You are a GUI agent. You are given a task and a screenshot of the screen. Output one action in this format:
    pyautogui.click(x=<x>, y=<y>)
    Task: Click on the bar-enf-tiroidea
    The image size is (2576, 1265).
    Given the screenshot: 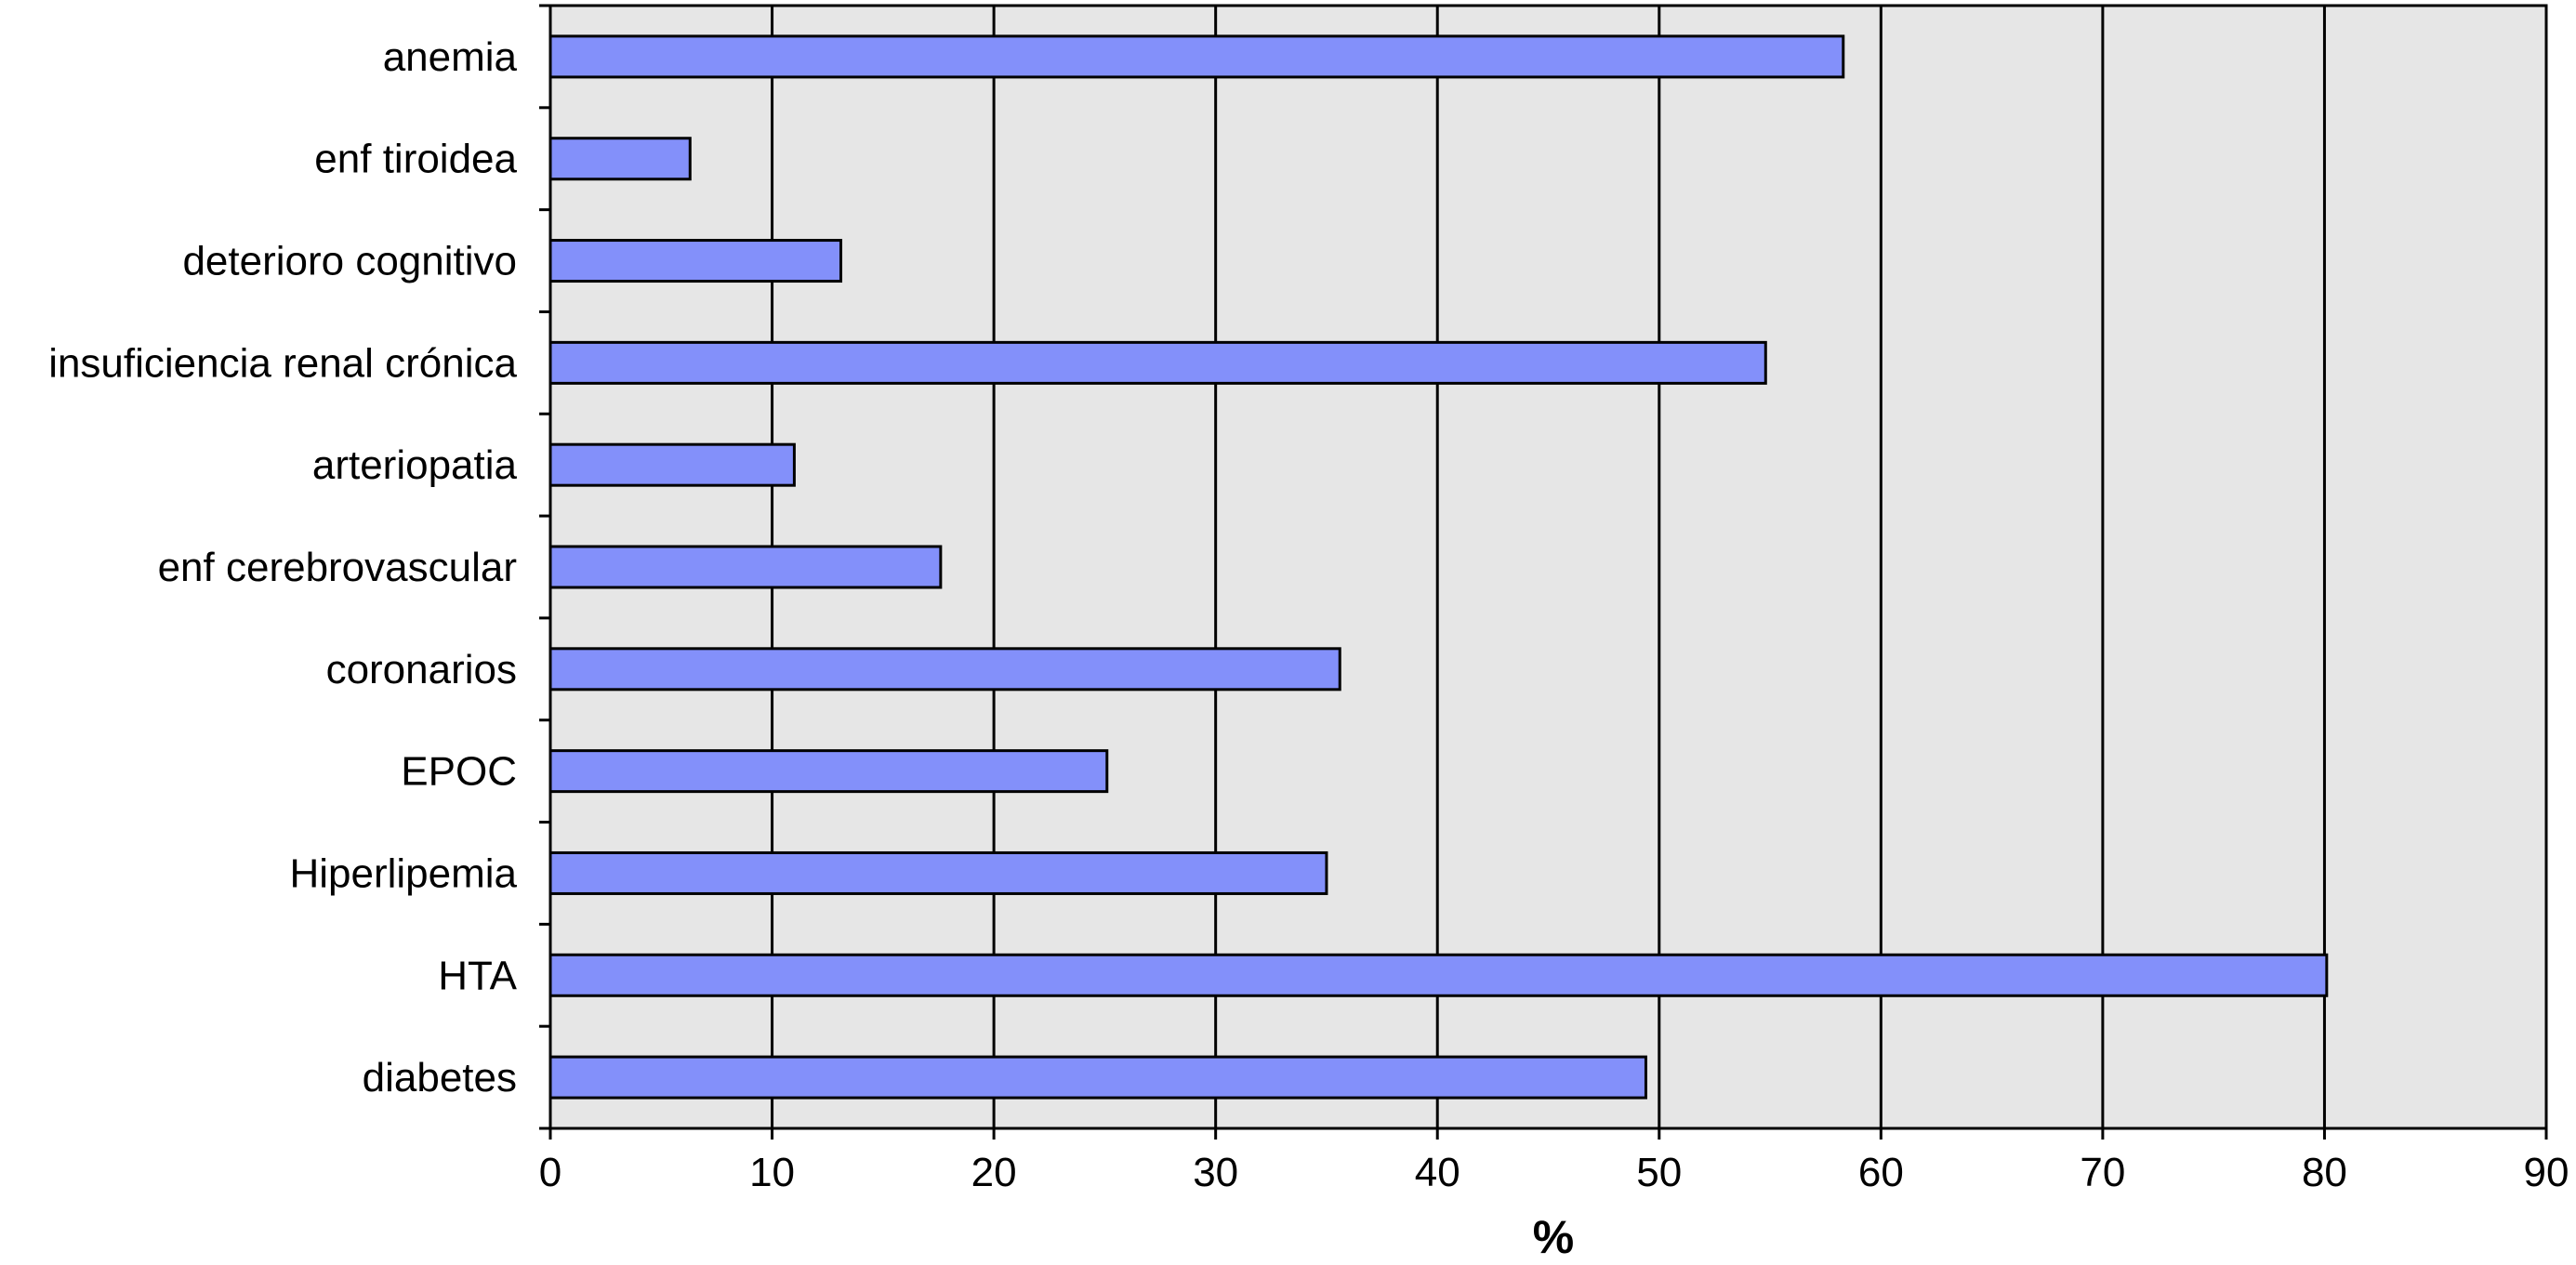 What is the action you would take?
    pyautogui.click(x=620, y=159)
    